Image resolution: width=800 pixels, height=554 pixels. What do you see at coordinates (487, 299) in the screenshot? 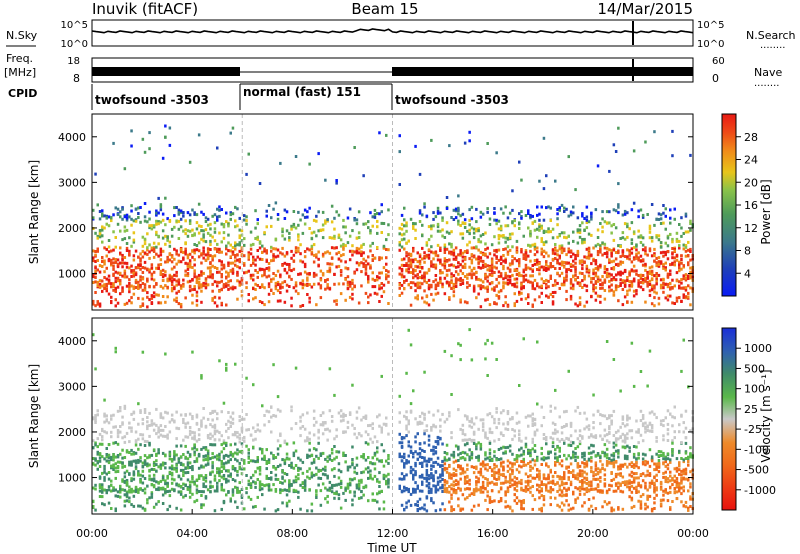
I see `power-cell-1972` at bounding box center [487, 299].